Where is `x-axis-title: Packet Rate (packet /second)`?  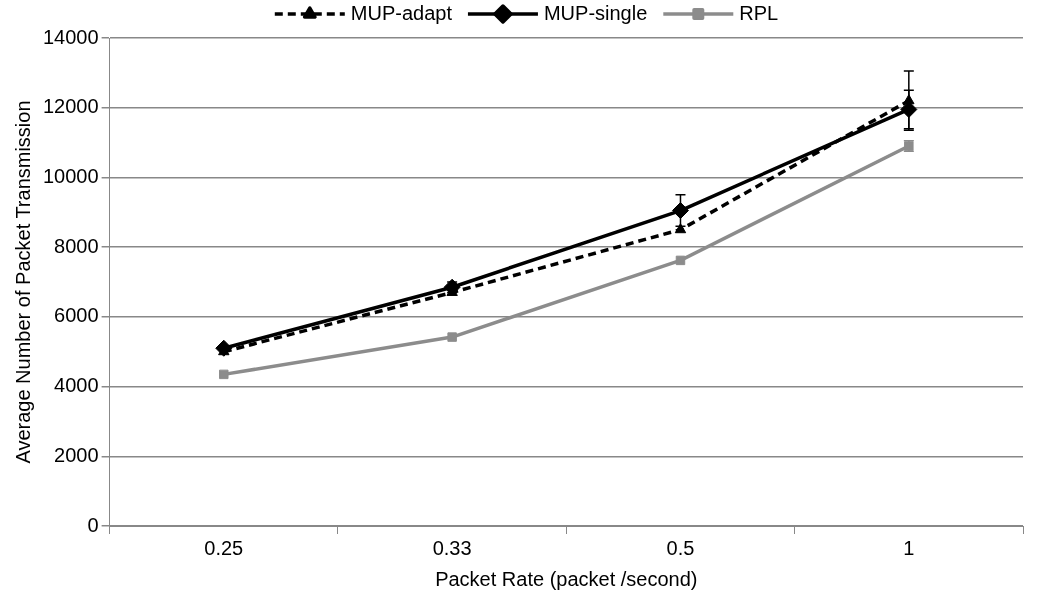 x-axis-title: Packet Rate (packet /second) is located at coordinates (566, 578).